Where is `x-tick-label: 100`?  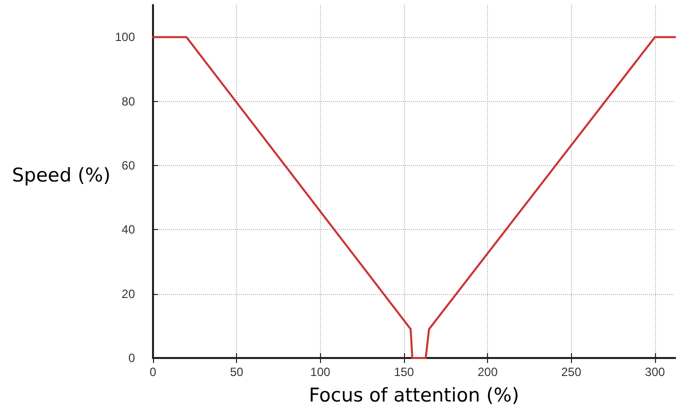 x-tick-label: 100 is located at coordinates (320, 372).